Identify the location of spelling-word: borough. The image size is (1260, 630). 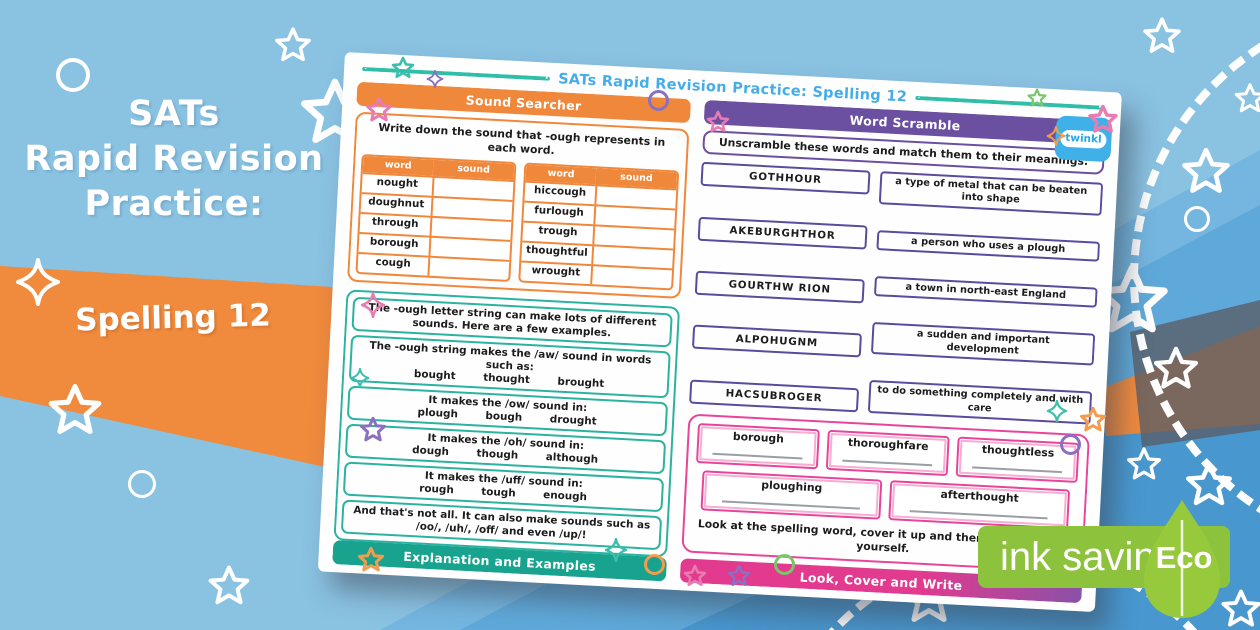
(758, 437).